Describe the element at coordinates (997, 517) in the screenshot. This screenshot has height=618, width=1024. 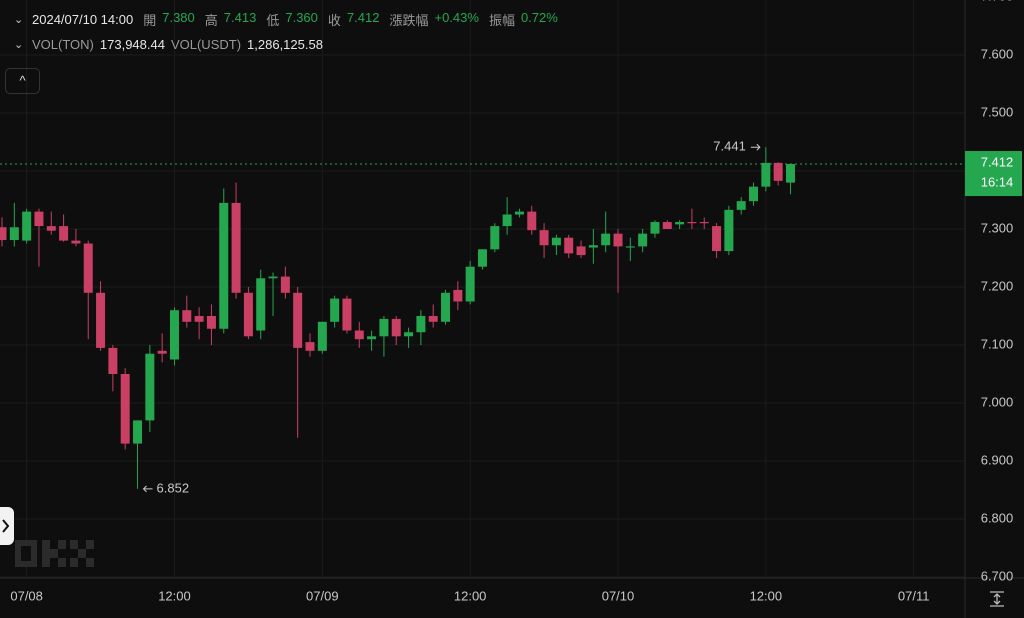
I see `y-tick-label: 6.800` at that location.